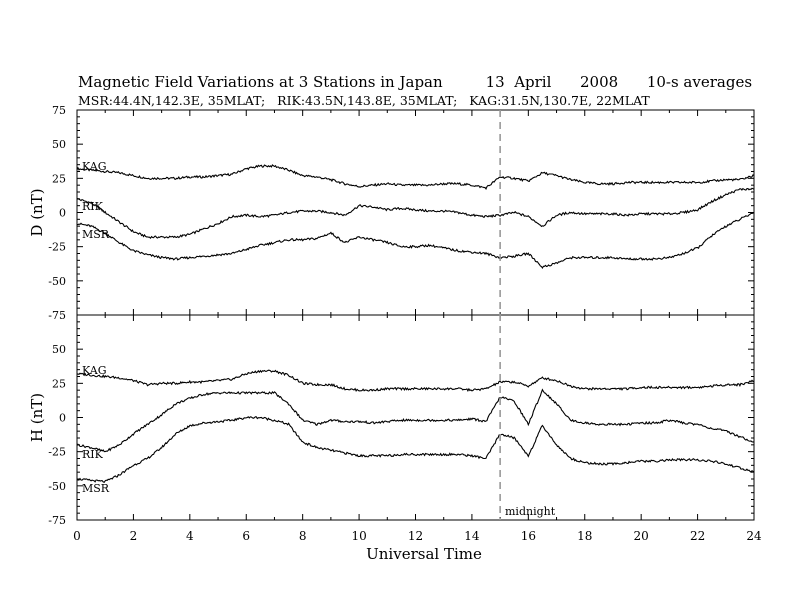 This screenshot has height=612, width=792. I want to click on x-tick-label: 20, so click(641, 536).